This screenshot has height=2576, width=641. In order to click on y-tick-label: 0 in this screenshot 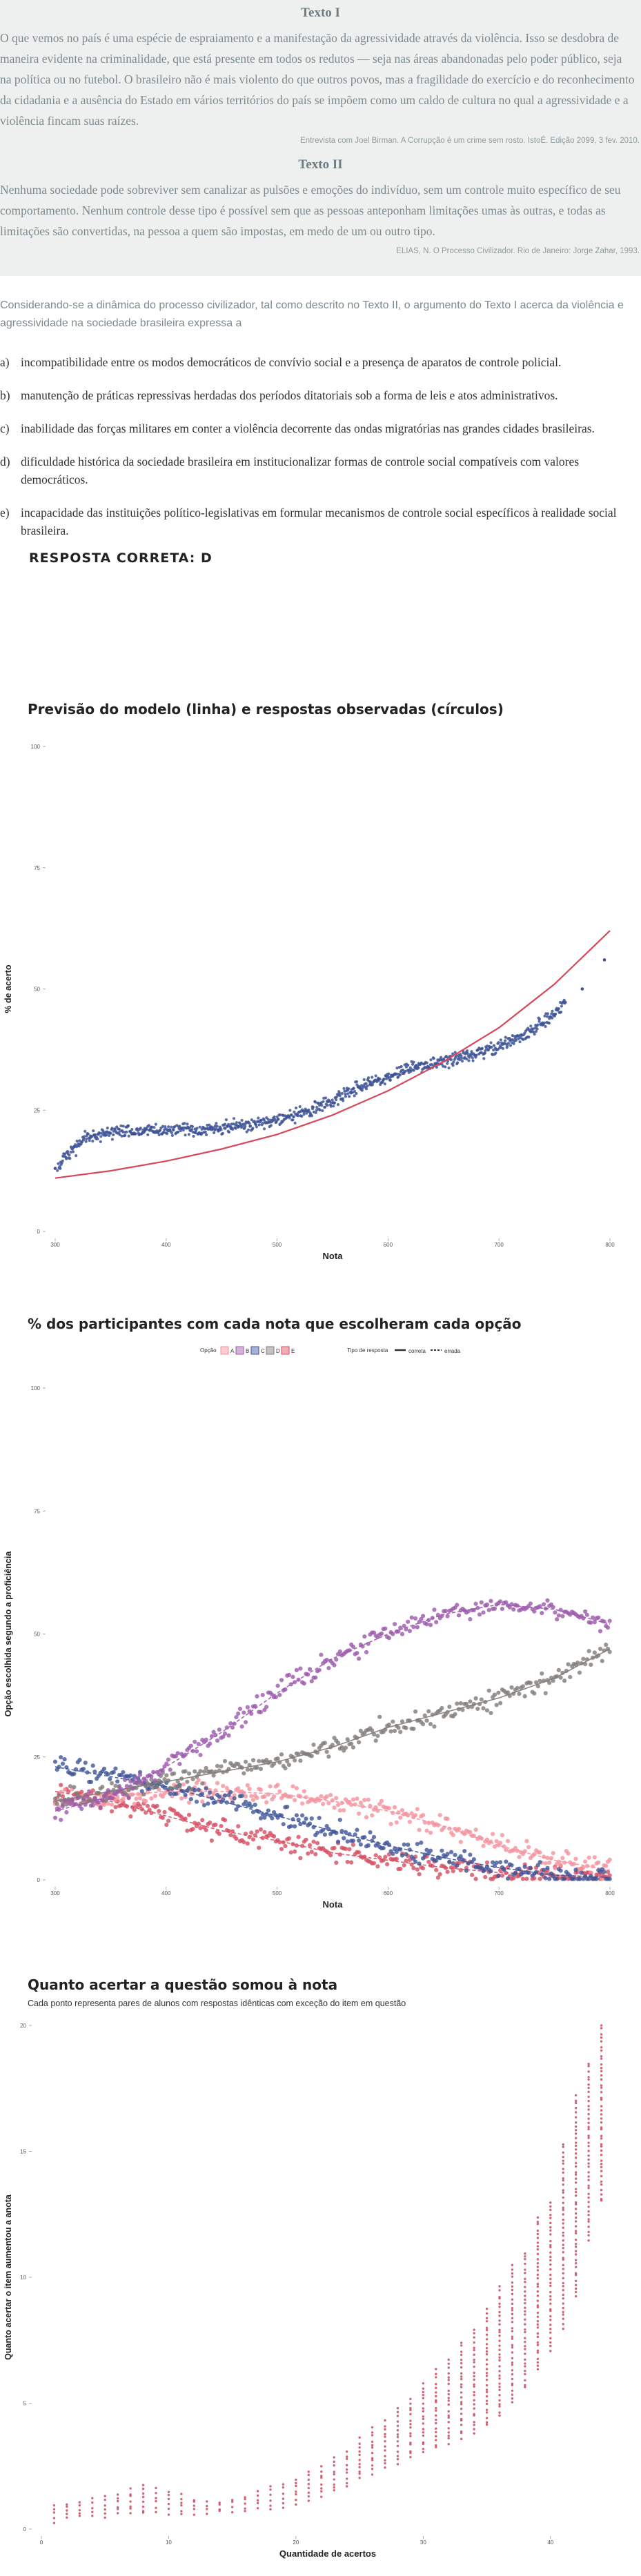, I will do `click(39, 1232)`.